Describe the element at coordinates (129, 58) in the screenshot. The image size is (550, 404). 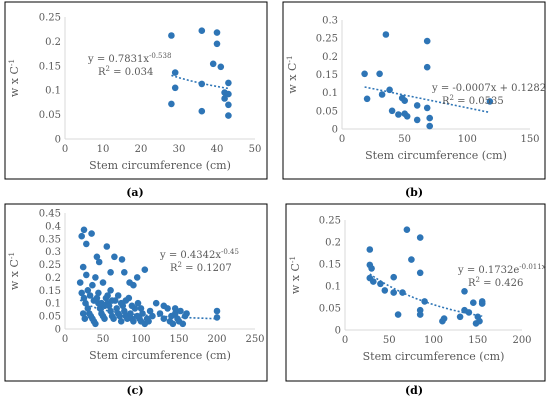
I see `trendline-equation: y = 0.7831x-0.538` at that location.